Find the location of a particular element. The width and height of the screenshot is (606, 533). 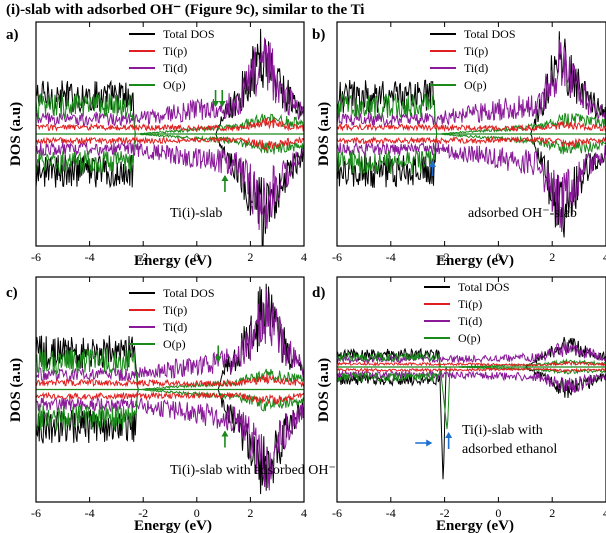

ti-i-slab-label: Ti(i)-slab is located at coordinates (196, 213).